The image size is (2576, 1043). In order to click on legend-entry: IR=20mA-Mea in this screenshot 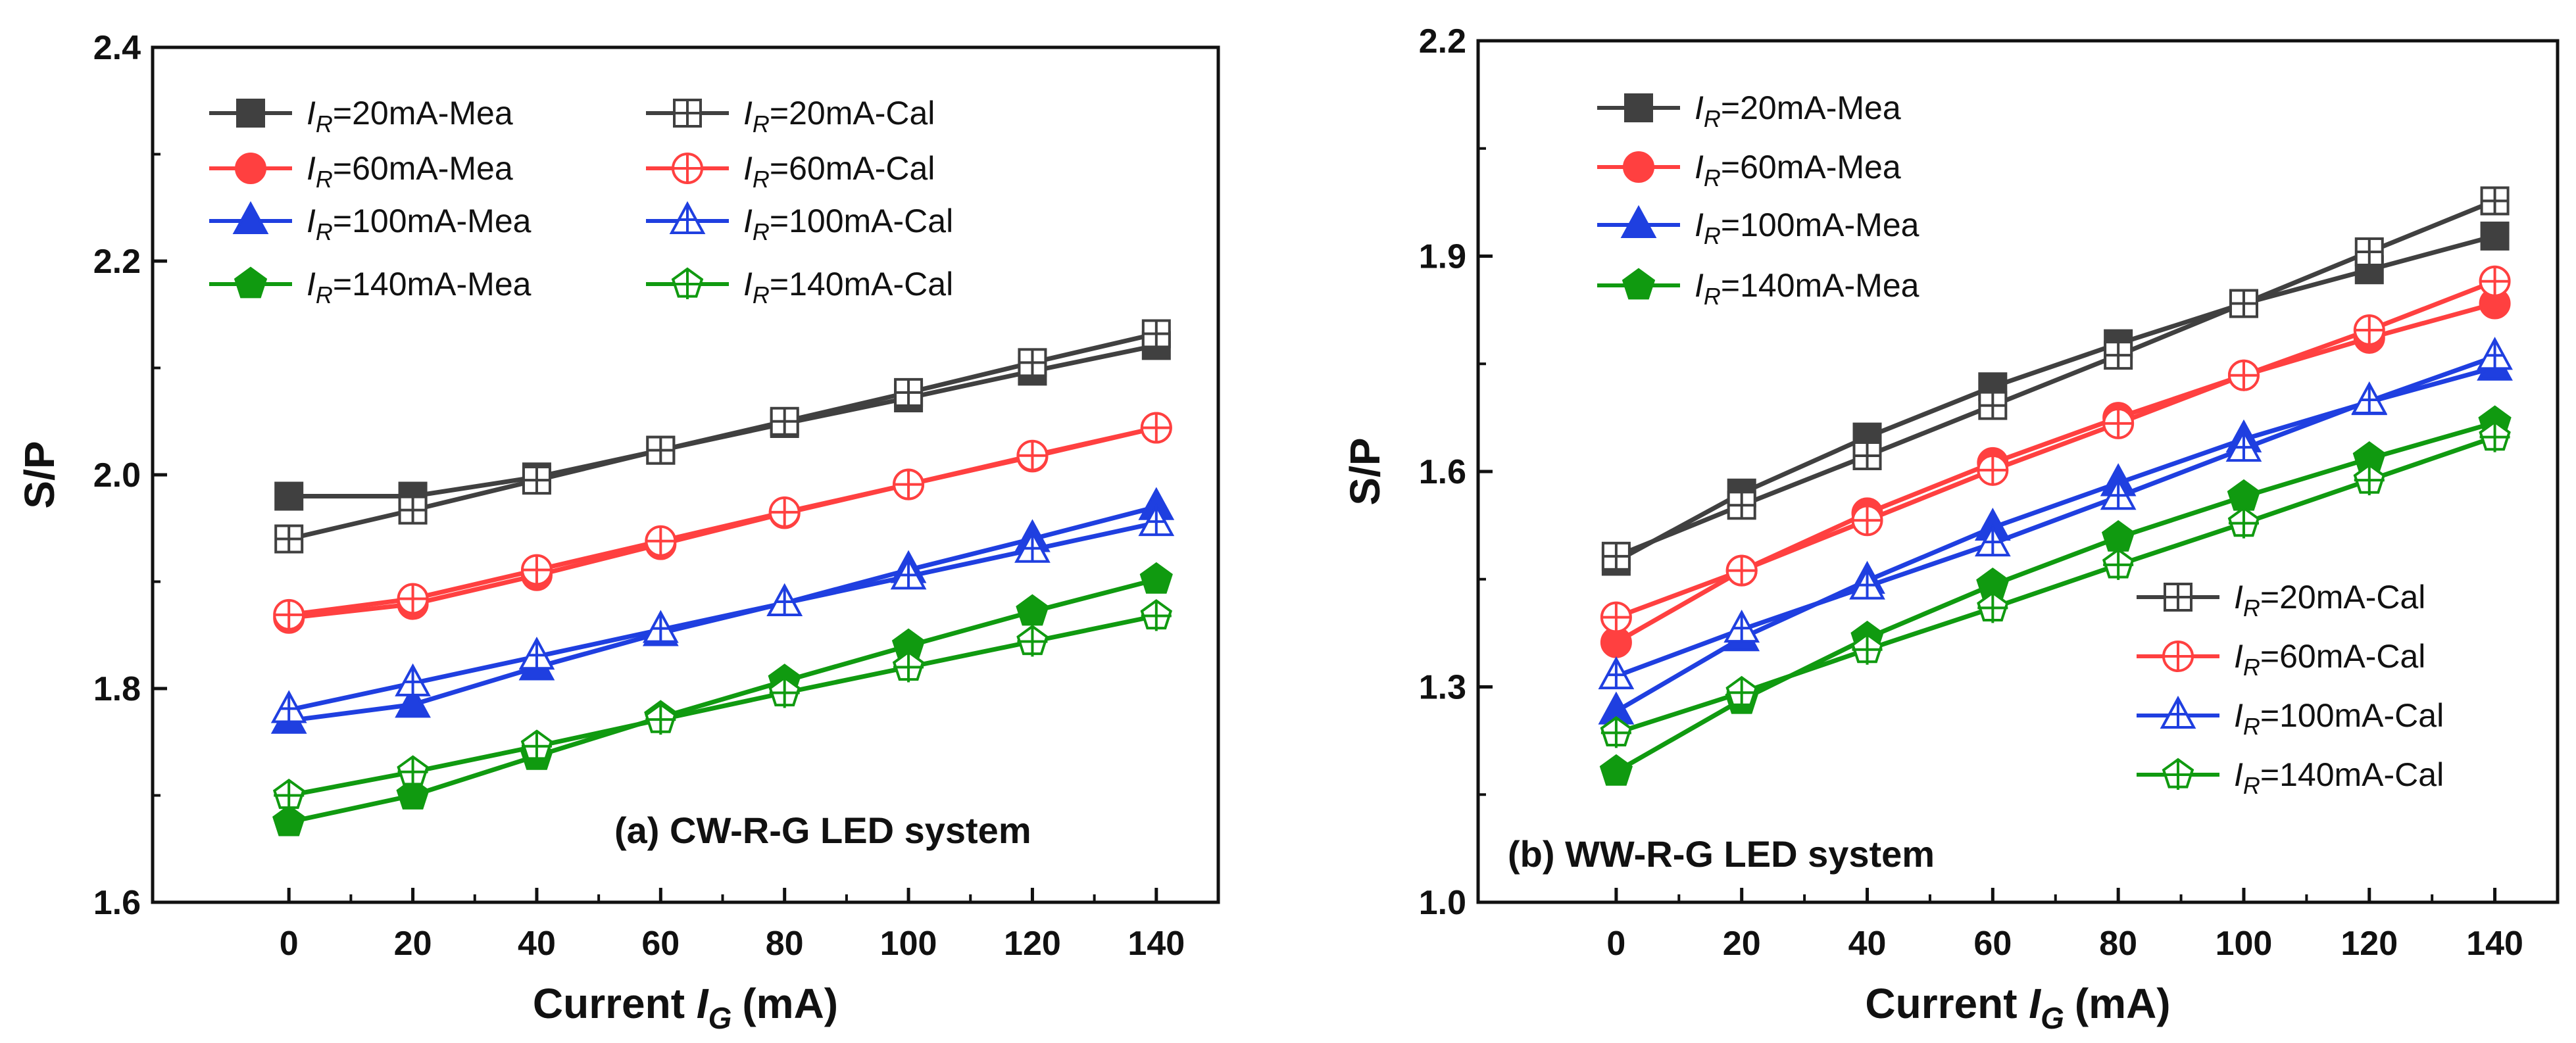, I will do `click(1749, 110)`.